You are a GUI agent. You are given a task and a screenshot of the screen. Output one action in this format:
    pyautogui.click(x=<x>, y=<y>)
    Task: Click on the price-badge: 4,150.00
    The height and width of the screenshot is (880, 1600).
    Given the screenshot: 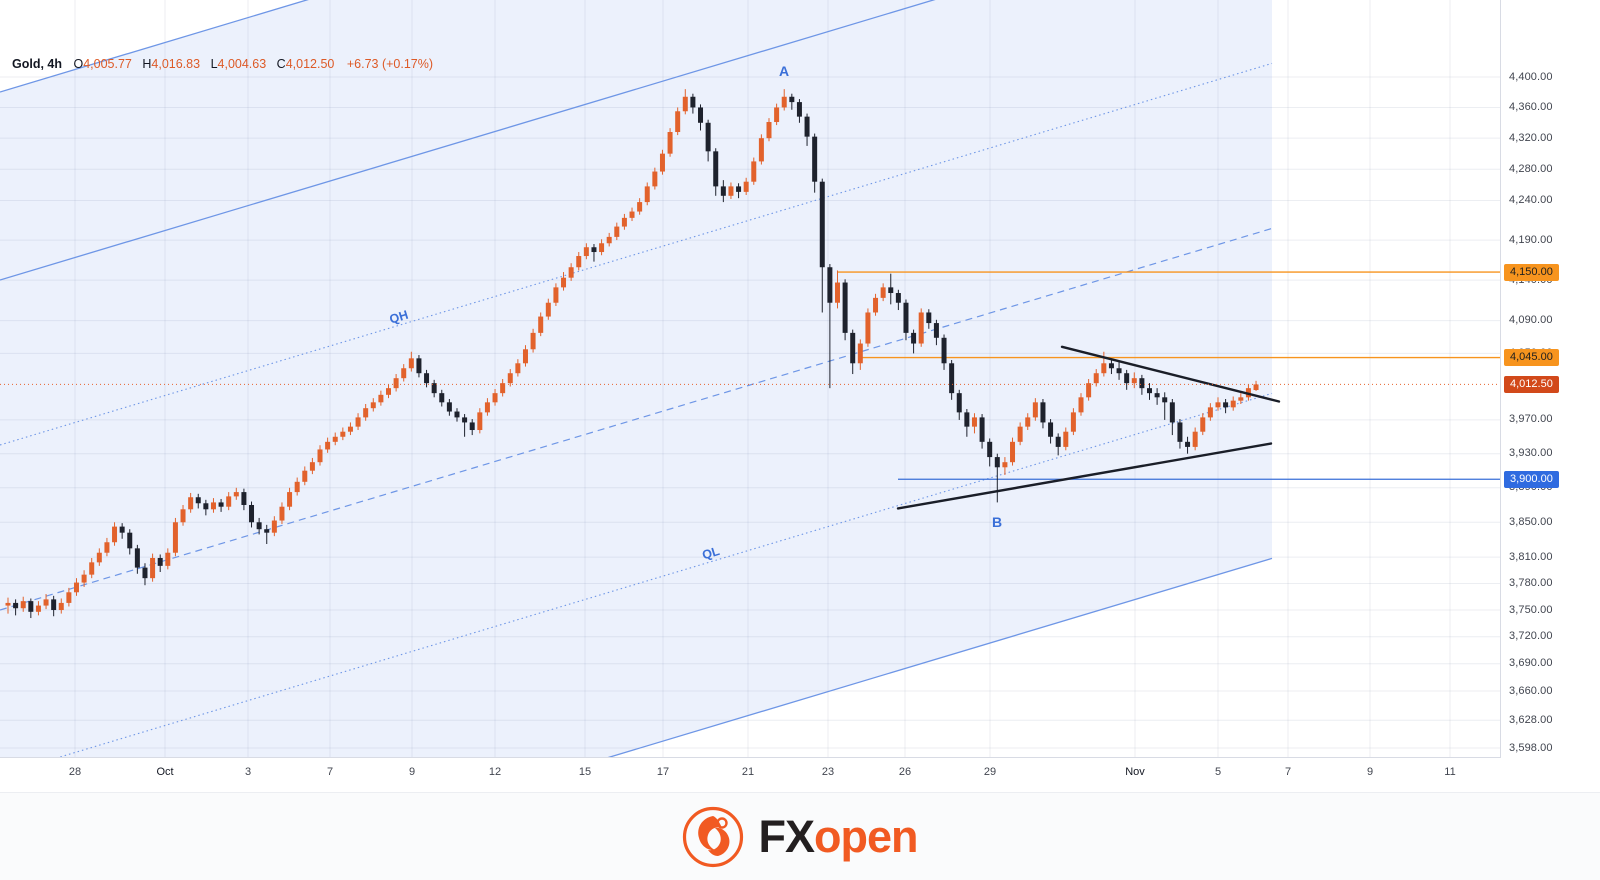 What is the action you would take?
    pyautogui.click(x=1531, y=272)
    